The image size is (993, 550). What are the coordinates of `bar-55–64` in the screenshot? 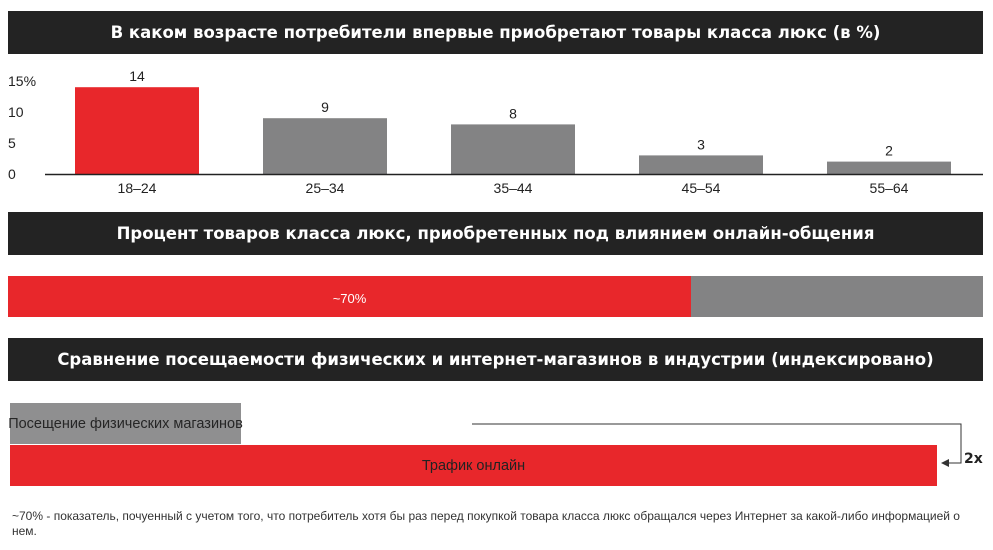 It's located at (889, 167).